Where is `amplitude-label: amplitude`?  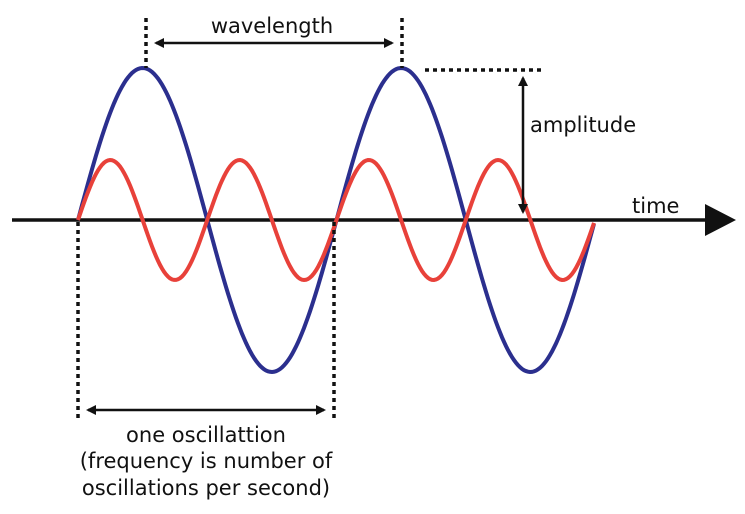 amplitude-label: amplitude is located at coordinates (583, 125).